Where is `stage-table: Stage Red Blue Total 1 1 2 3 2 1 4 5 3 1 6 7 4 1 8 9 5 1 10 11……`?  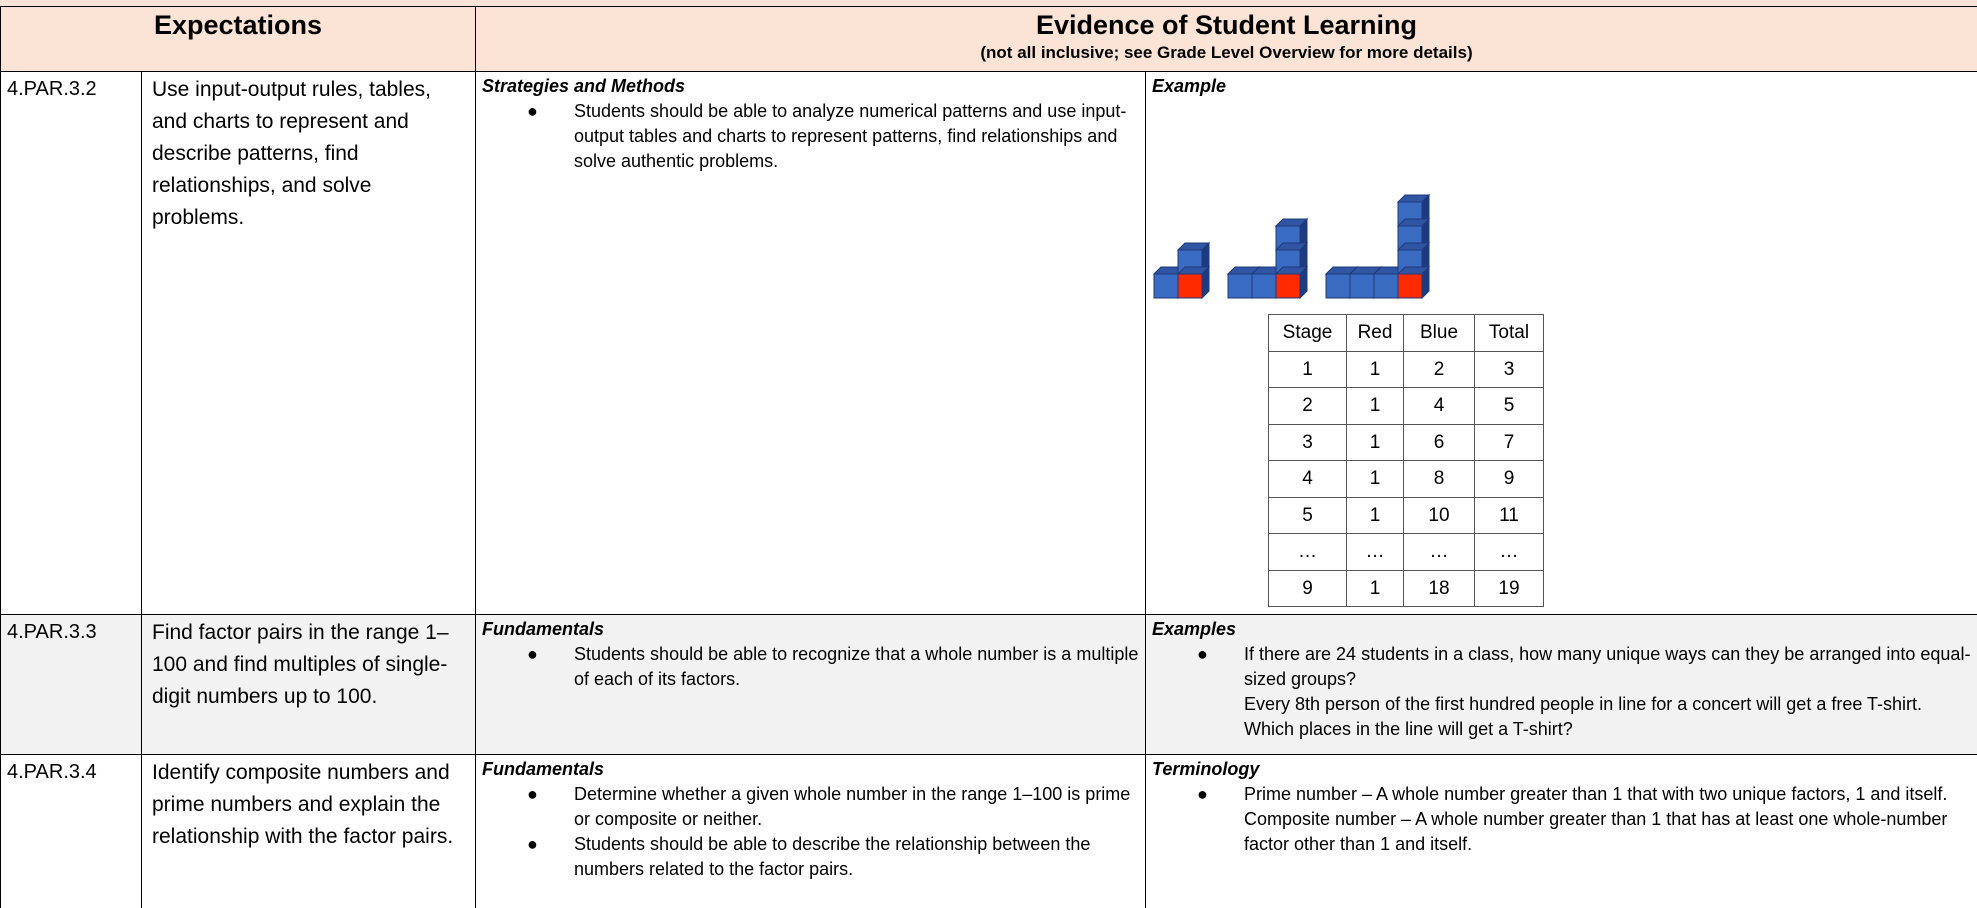
stage-table: Stage Red Blue Total 1 1 2 3 2 1 4 5 3 1 6 7 4 1 8 9 5 1 10 11…… is located at coordinates (1406, 460).